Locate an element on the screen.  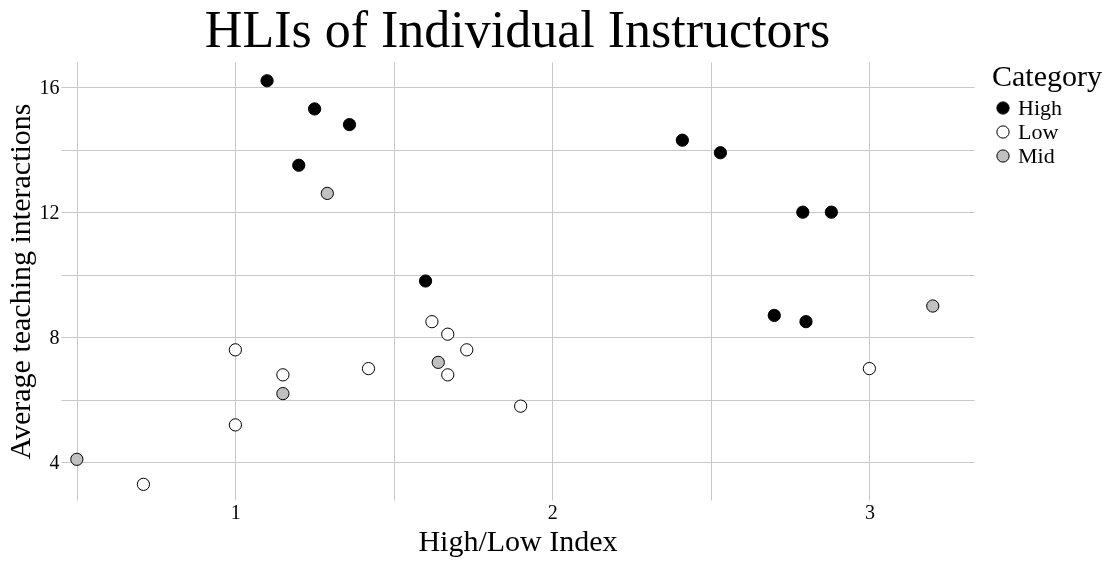
y-axis-title: Average teaching interactions is located at coordinates (19, 281).